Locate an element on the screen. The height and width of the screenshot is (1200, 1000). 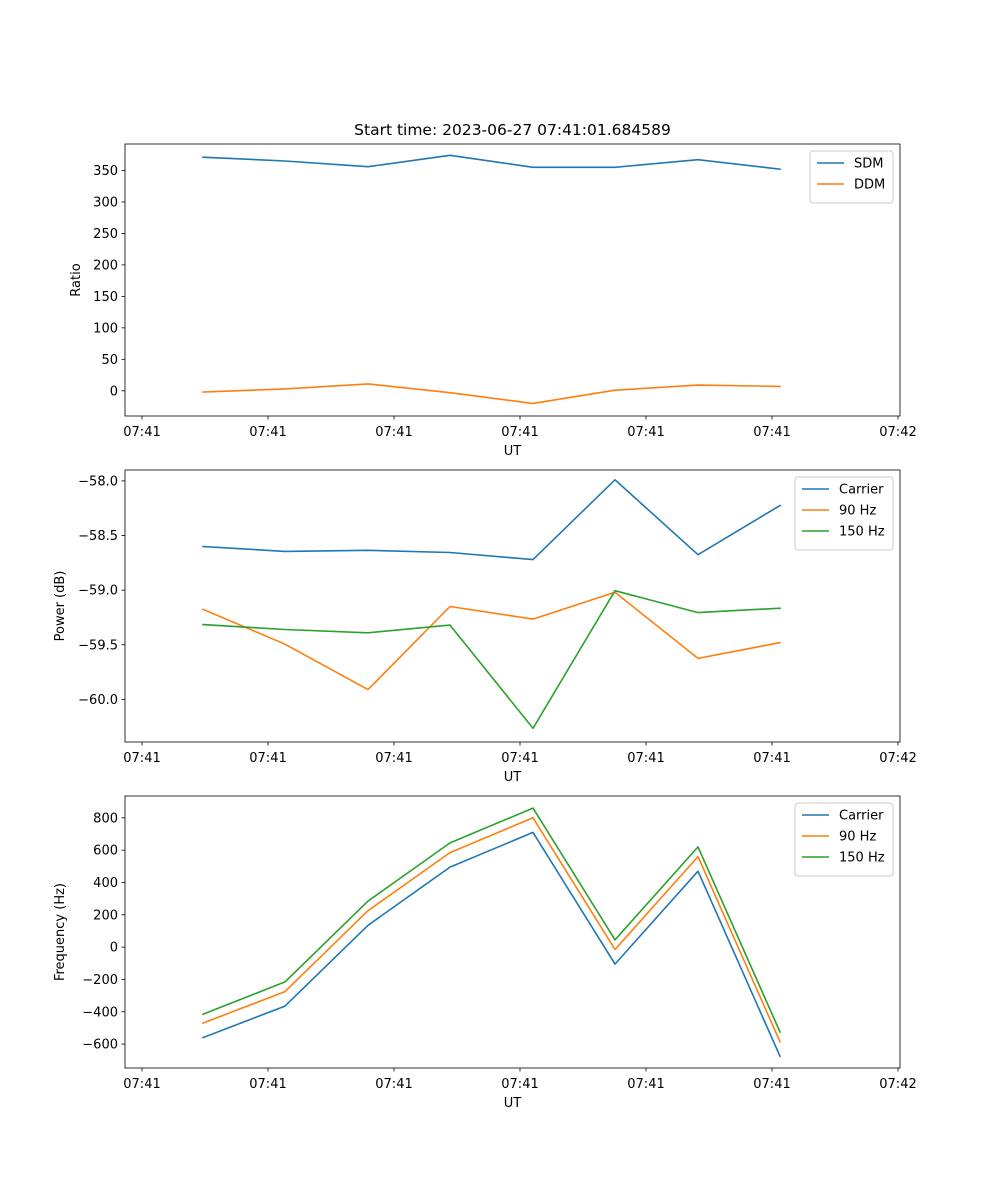
y-axis-label: Ratio is located at coordinates (76, 279).